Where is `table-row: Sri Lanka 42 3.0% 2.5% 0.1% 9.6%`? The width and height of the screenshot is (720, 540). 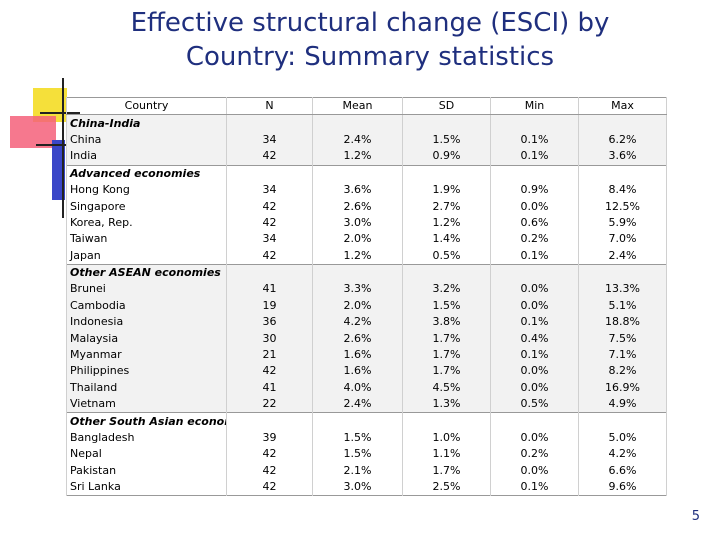
table-row: Sri Lanka 42 3.0% 2.5% 0.1% 9.6% is located at coordinates (366, 487).